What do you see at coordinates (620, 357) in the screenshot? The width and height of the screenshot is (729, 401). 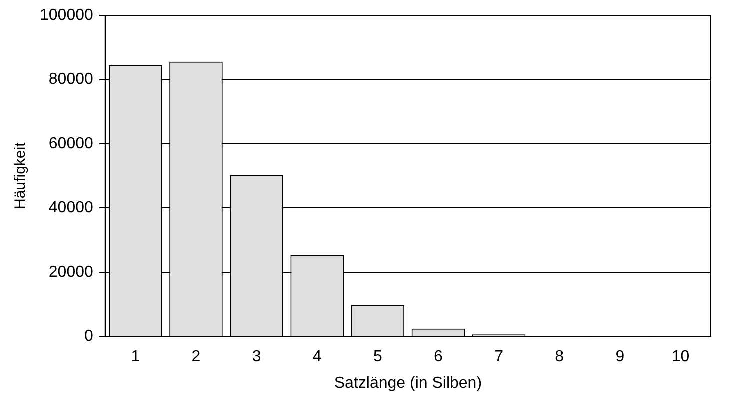 I see `x-tick-label: 9` at bounding box center [620, 357].